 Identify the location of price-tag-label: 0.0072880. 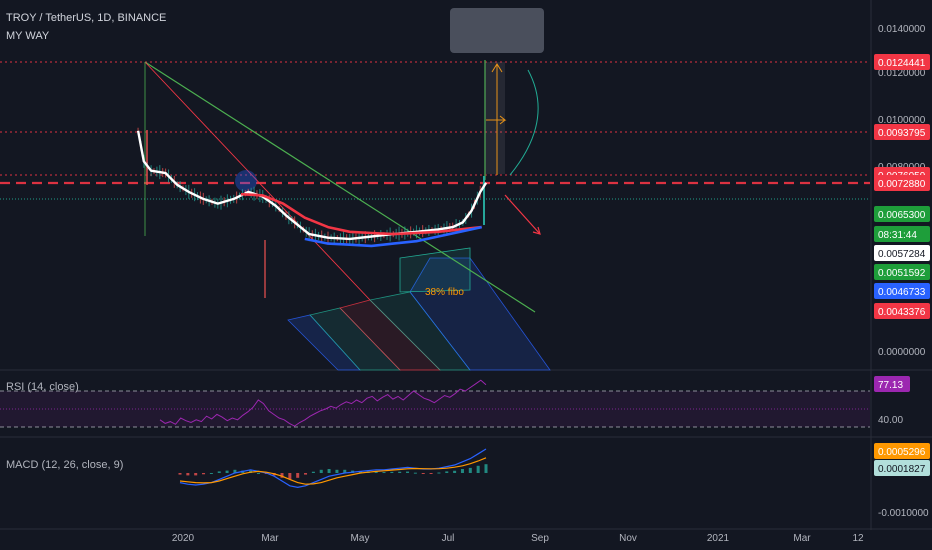
(902, 184).